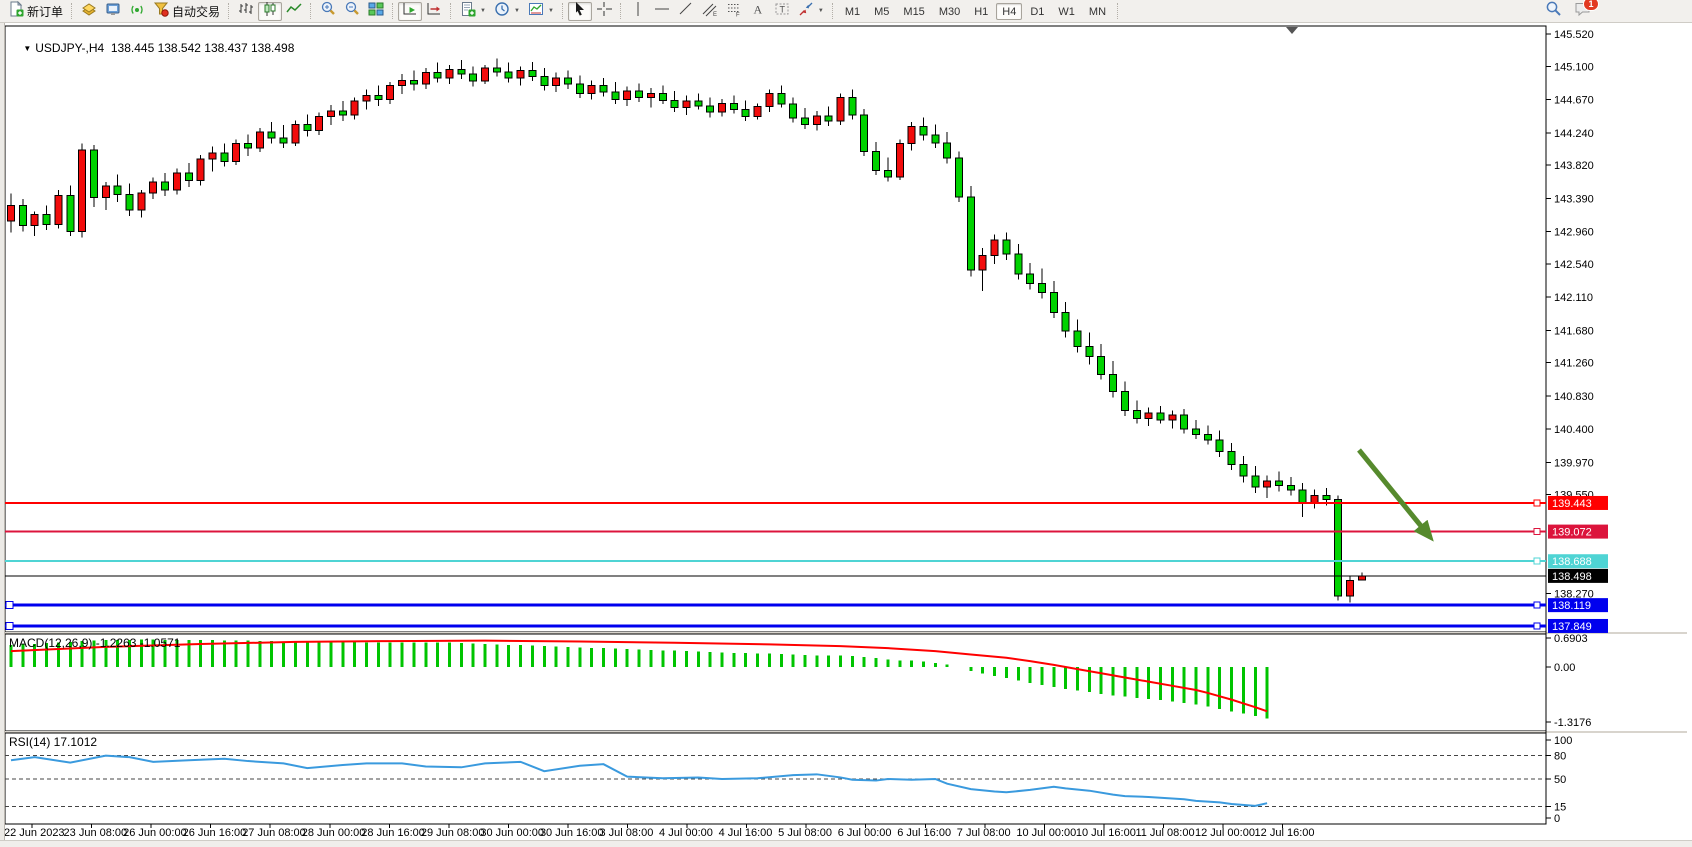  What do you see at coordinates (483, 11) in the screenshot?
I see `indicators-dropdown-caret: ▼` at bounding box center [483, 11].